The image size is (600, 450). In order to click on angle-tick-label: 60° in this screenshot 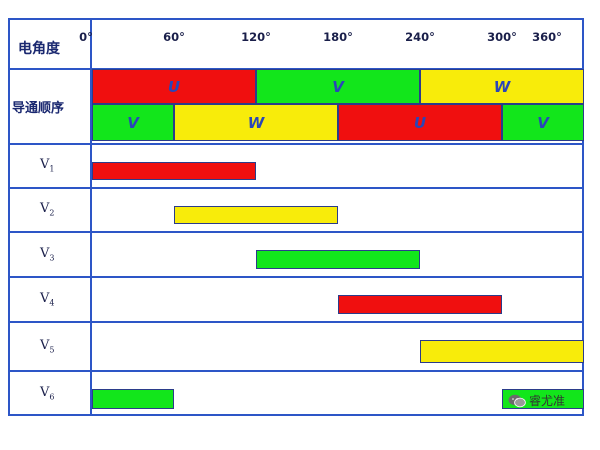, I will do `click(174, 37)`.